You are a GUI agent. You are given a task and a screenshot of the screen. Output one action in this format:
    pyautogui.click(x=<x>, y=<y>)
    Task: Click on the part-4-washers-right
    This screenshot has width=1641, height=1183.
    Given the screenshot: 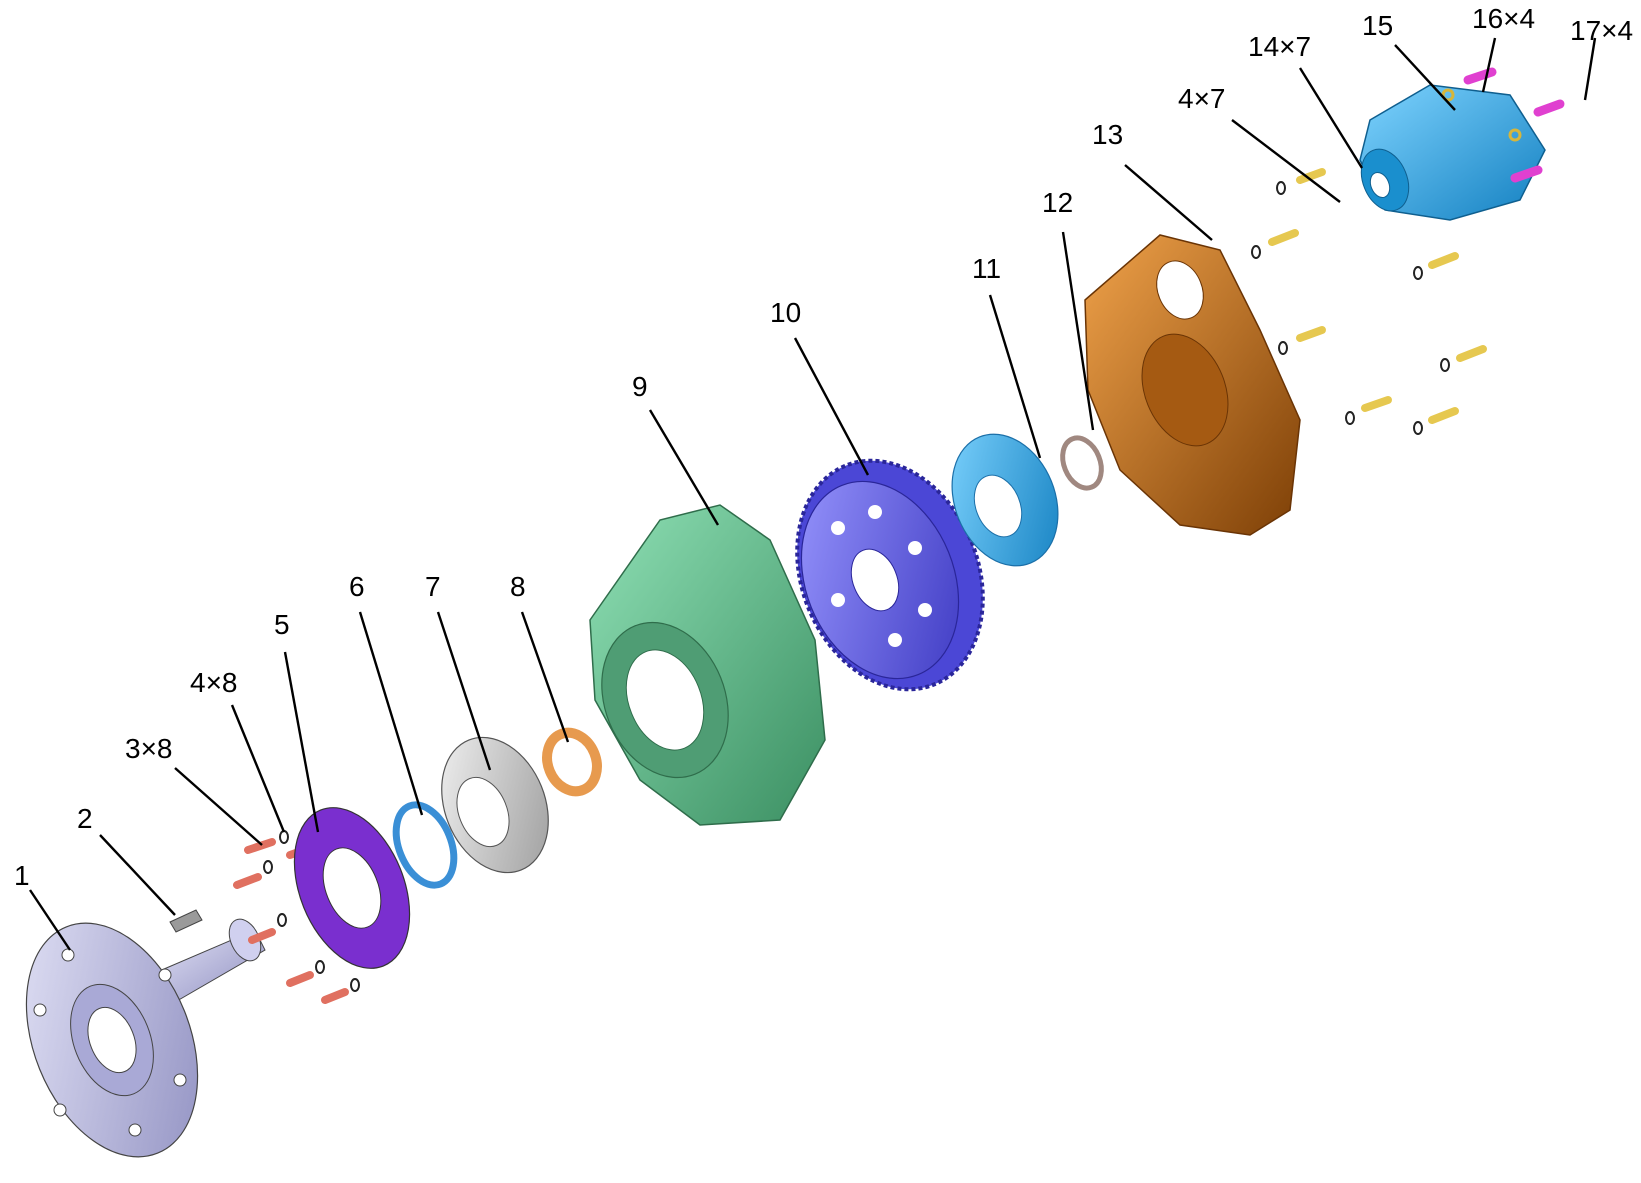 What is the action you would take?
    pyautogui.click(x=1350, y=308)
    